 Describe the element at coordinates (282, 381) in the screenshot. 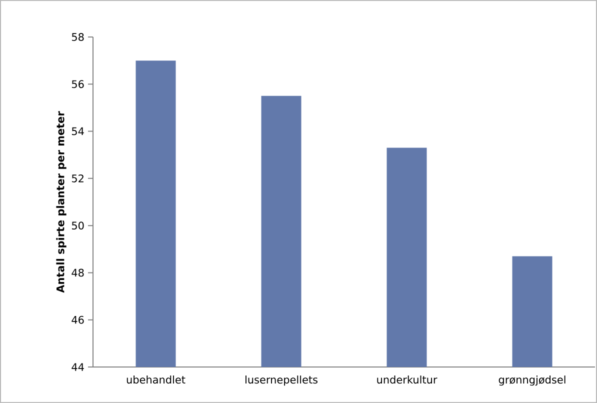

I see `x-tick-label: lusernepellets` at that location.